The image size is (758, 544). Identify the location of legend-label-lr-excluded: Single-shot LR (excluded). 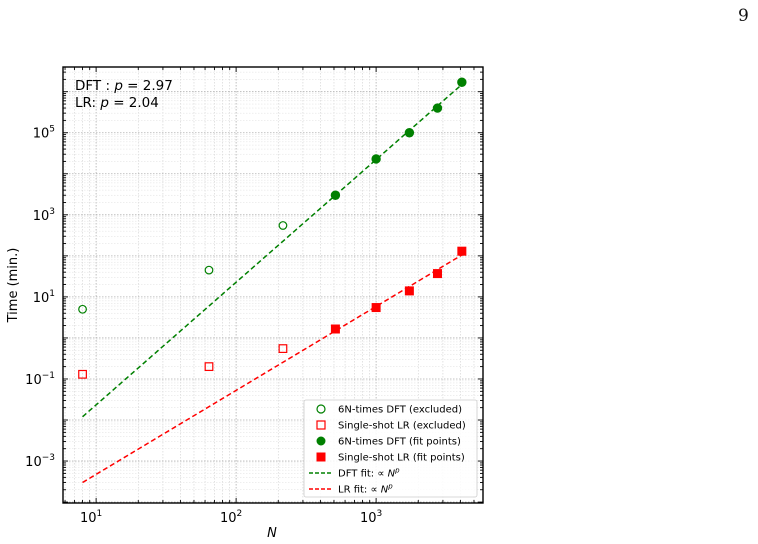
(402, 426).